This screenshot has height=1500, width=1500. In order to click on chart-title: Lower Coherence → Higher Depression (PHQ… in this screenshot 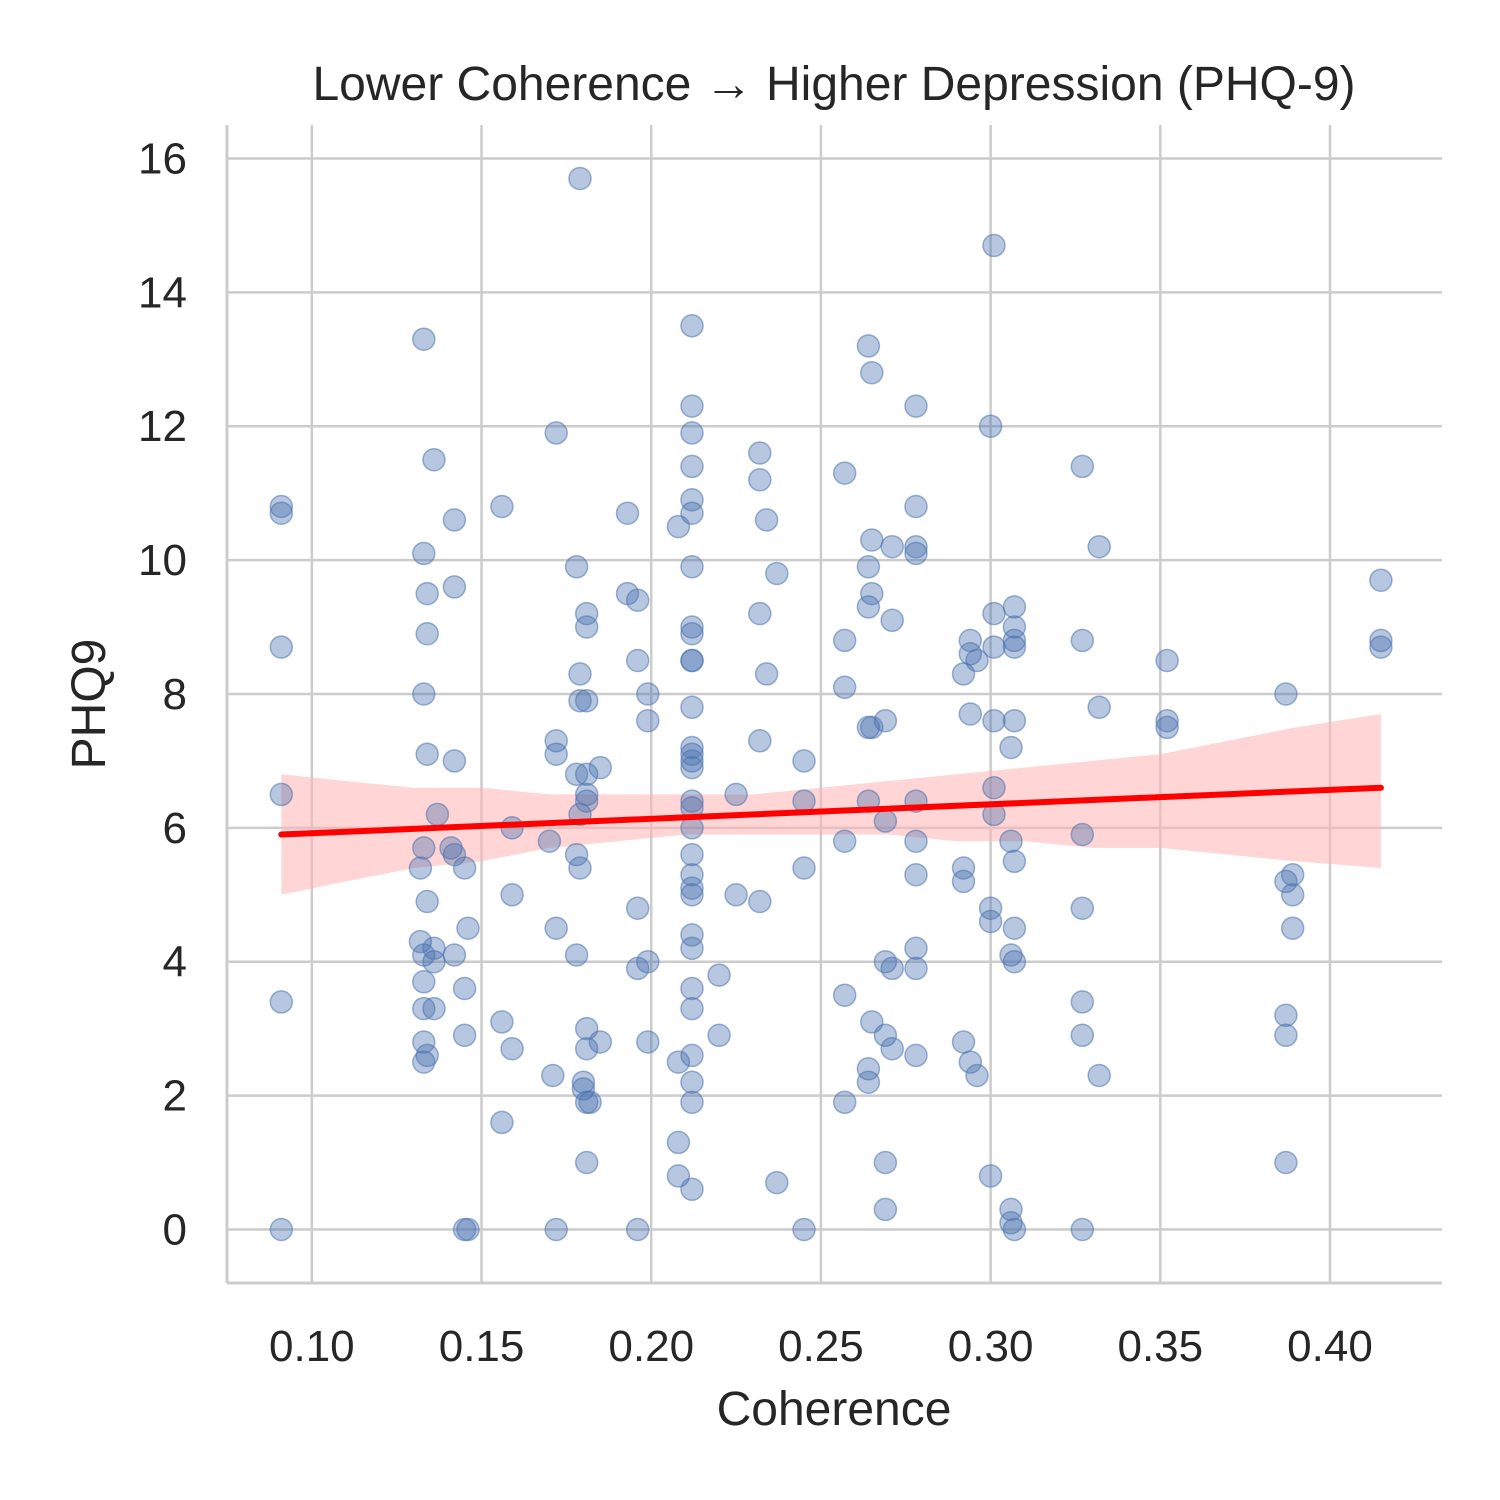, I will do `click(833, 84)`.